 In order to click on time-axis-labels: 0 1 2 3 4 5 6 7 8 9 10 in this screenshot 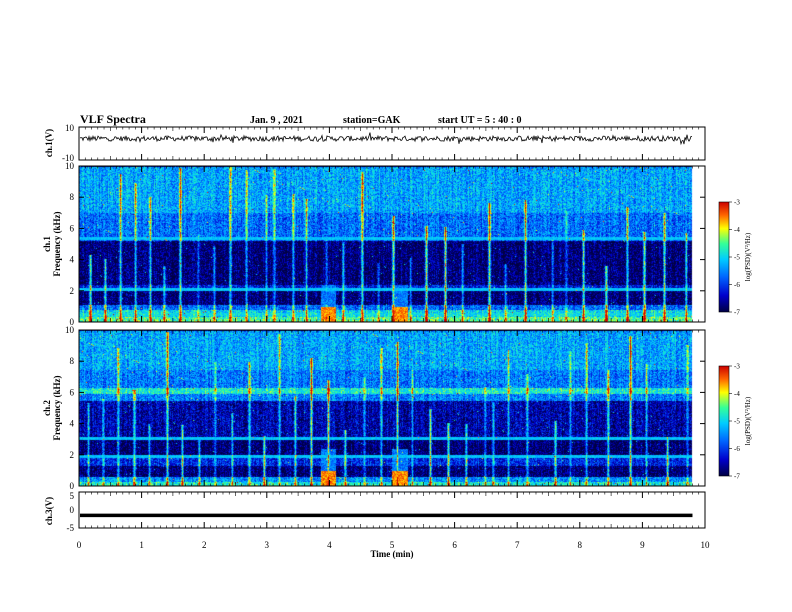, I will do `click(393, 545)`.